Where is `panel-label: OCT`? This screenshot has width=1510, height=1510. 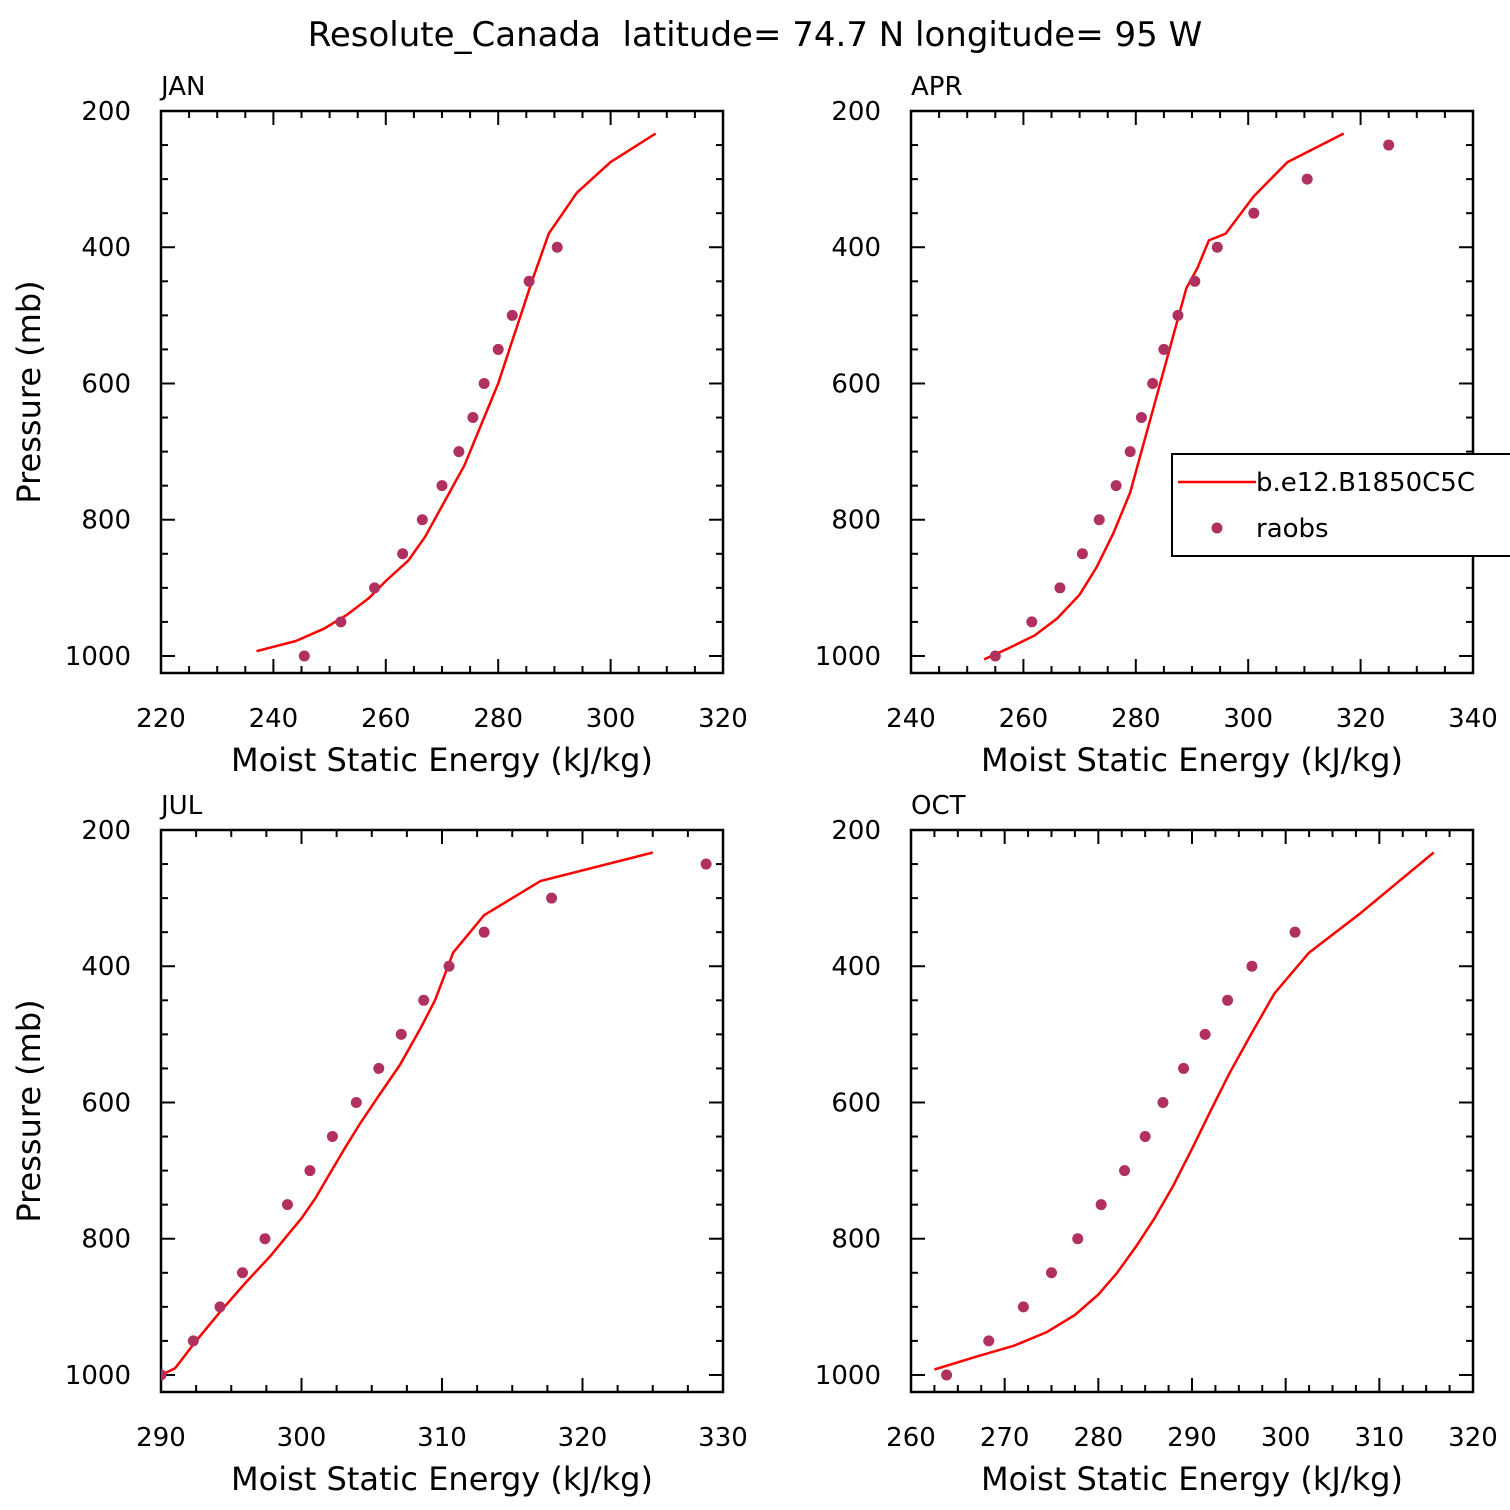
panel-label: OCT is located at coordinates (938, 806).